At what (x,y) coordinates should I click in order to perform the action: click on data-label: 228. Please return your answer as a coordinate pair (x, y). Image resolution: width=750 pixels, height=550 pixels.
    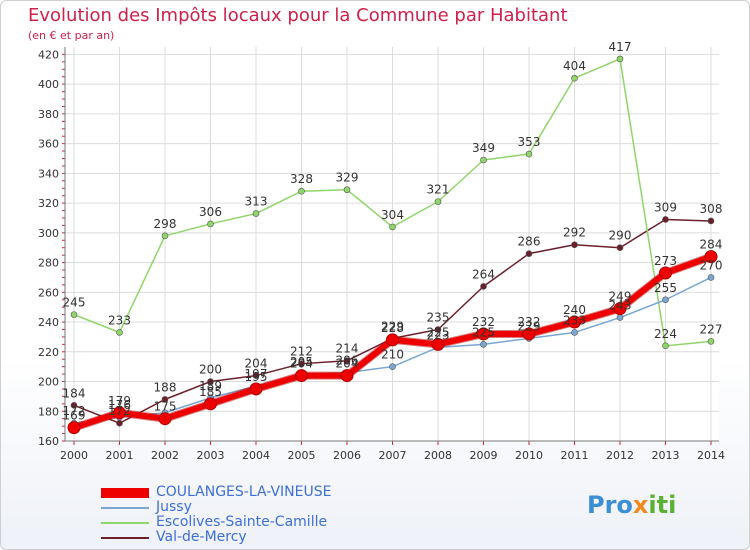
    Looking at the image, I should click on (392, 328).